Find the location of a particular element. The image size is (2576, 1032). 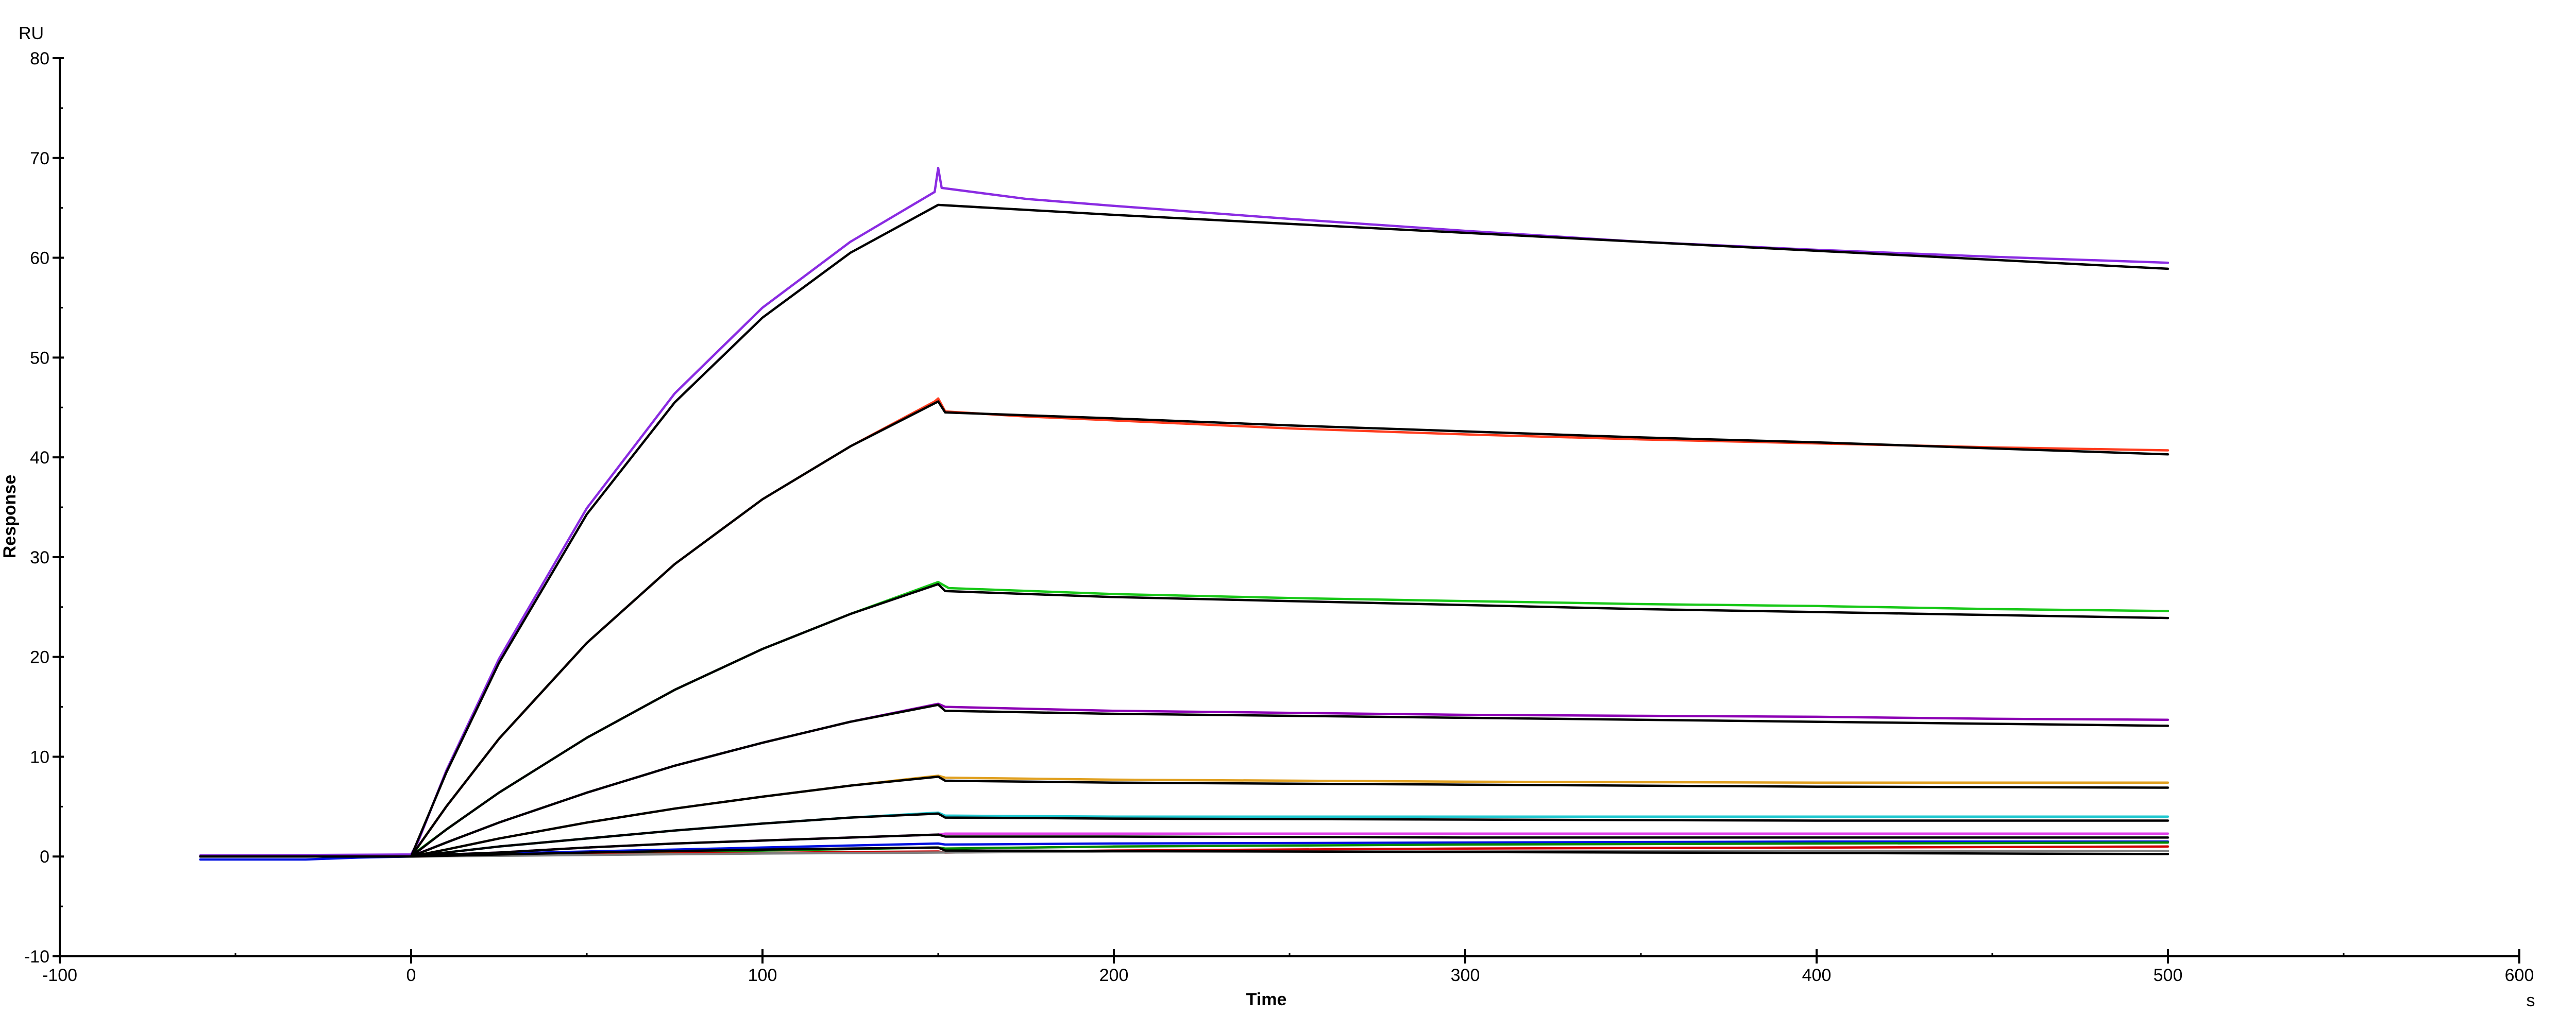

x-tick-label: 400 is located at coordinates (1817, 975).